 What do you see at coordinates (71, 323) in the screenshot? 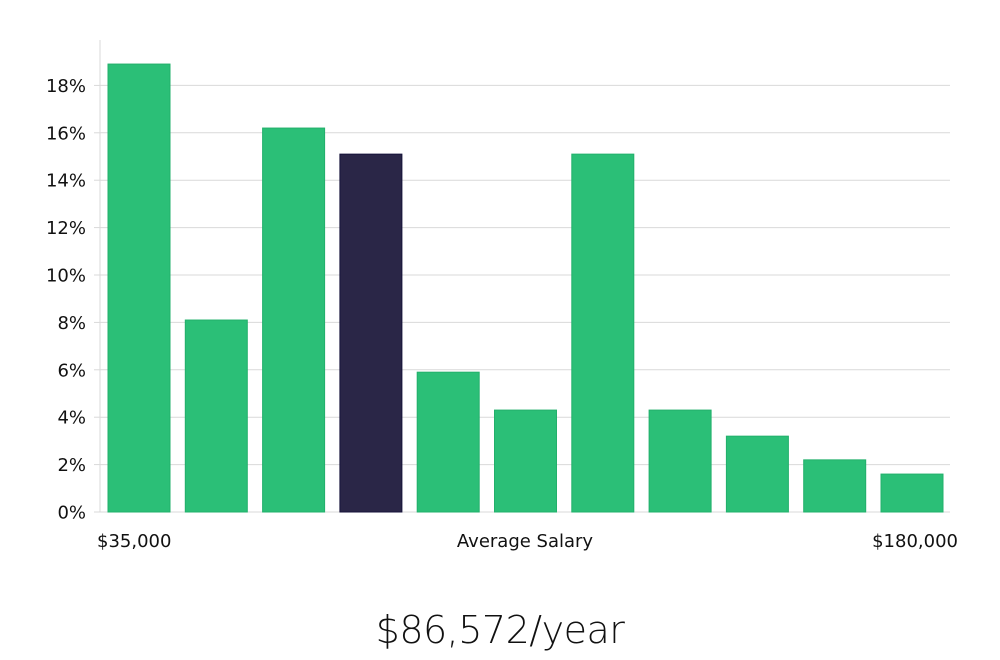
I see `y-tick-label: 8%` at bounding box center [71, 323].